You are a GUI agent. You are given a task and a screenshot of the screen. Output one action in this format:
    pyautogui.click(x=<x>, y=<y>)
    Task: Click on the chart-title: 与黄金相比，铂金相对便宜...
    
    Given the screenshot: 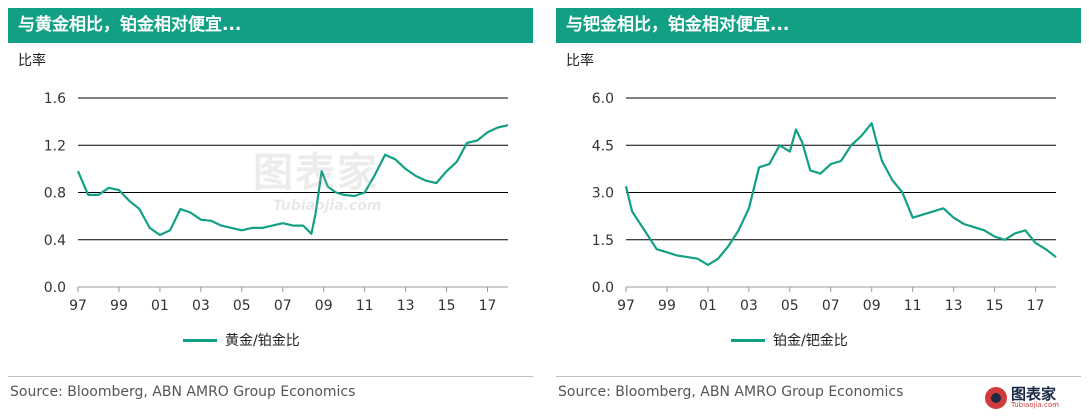 What is the action you would take?
    pyautogui.click(x=270, y=25)
    